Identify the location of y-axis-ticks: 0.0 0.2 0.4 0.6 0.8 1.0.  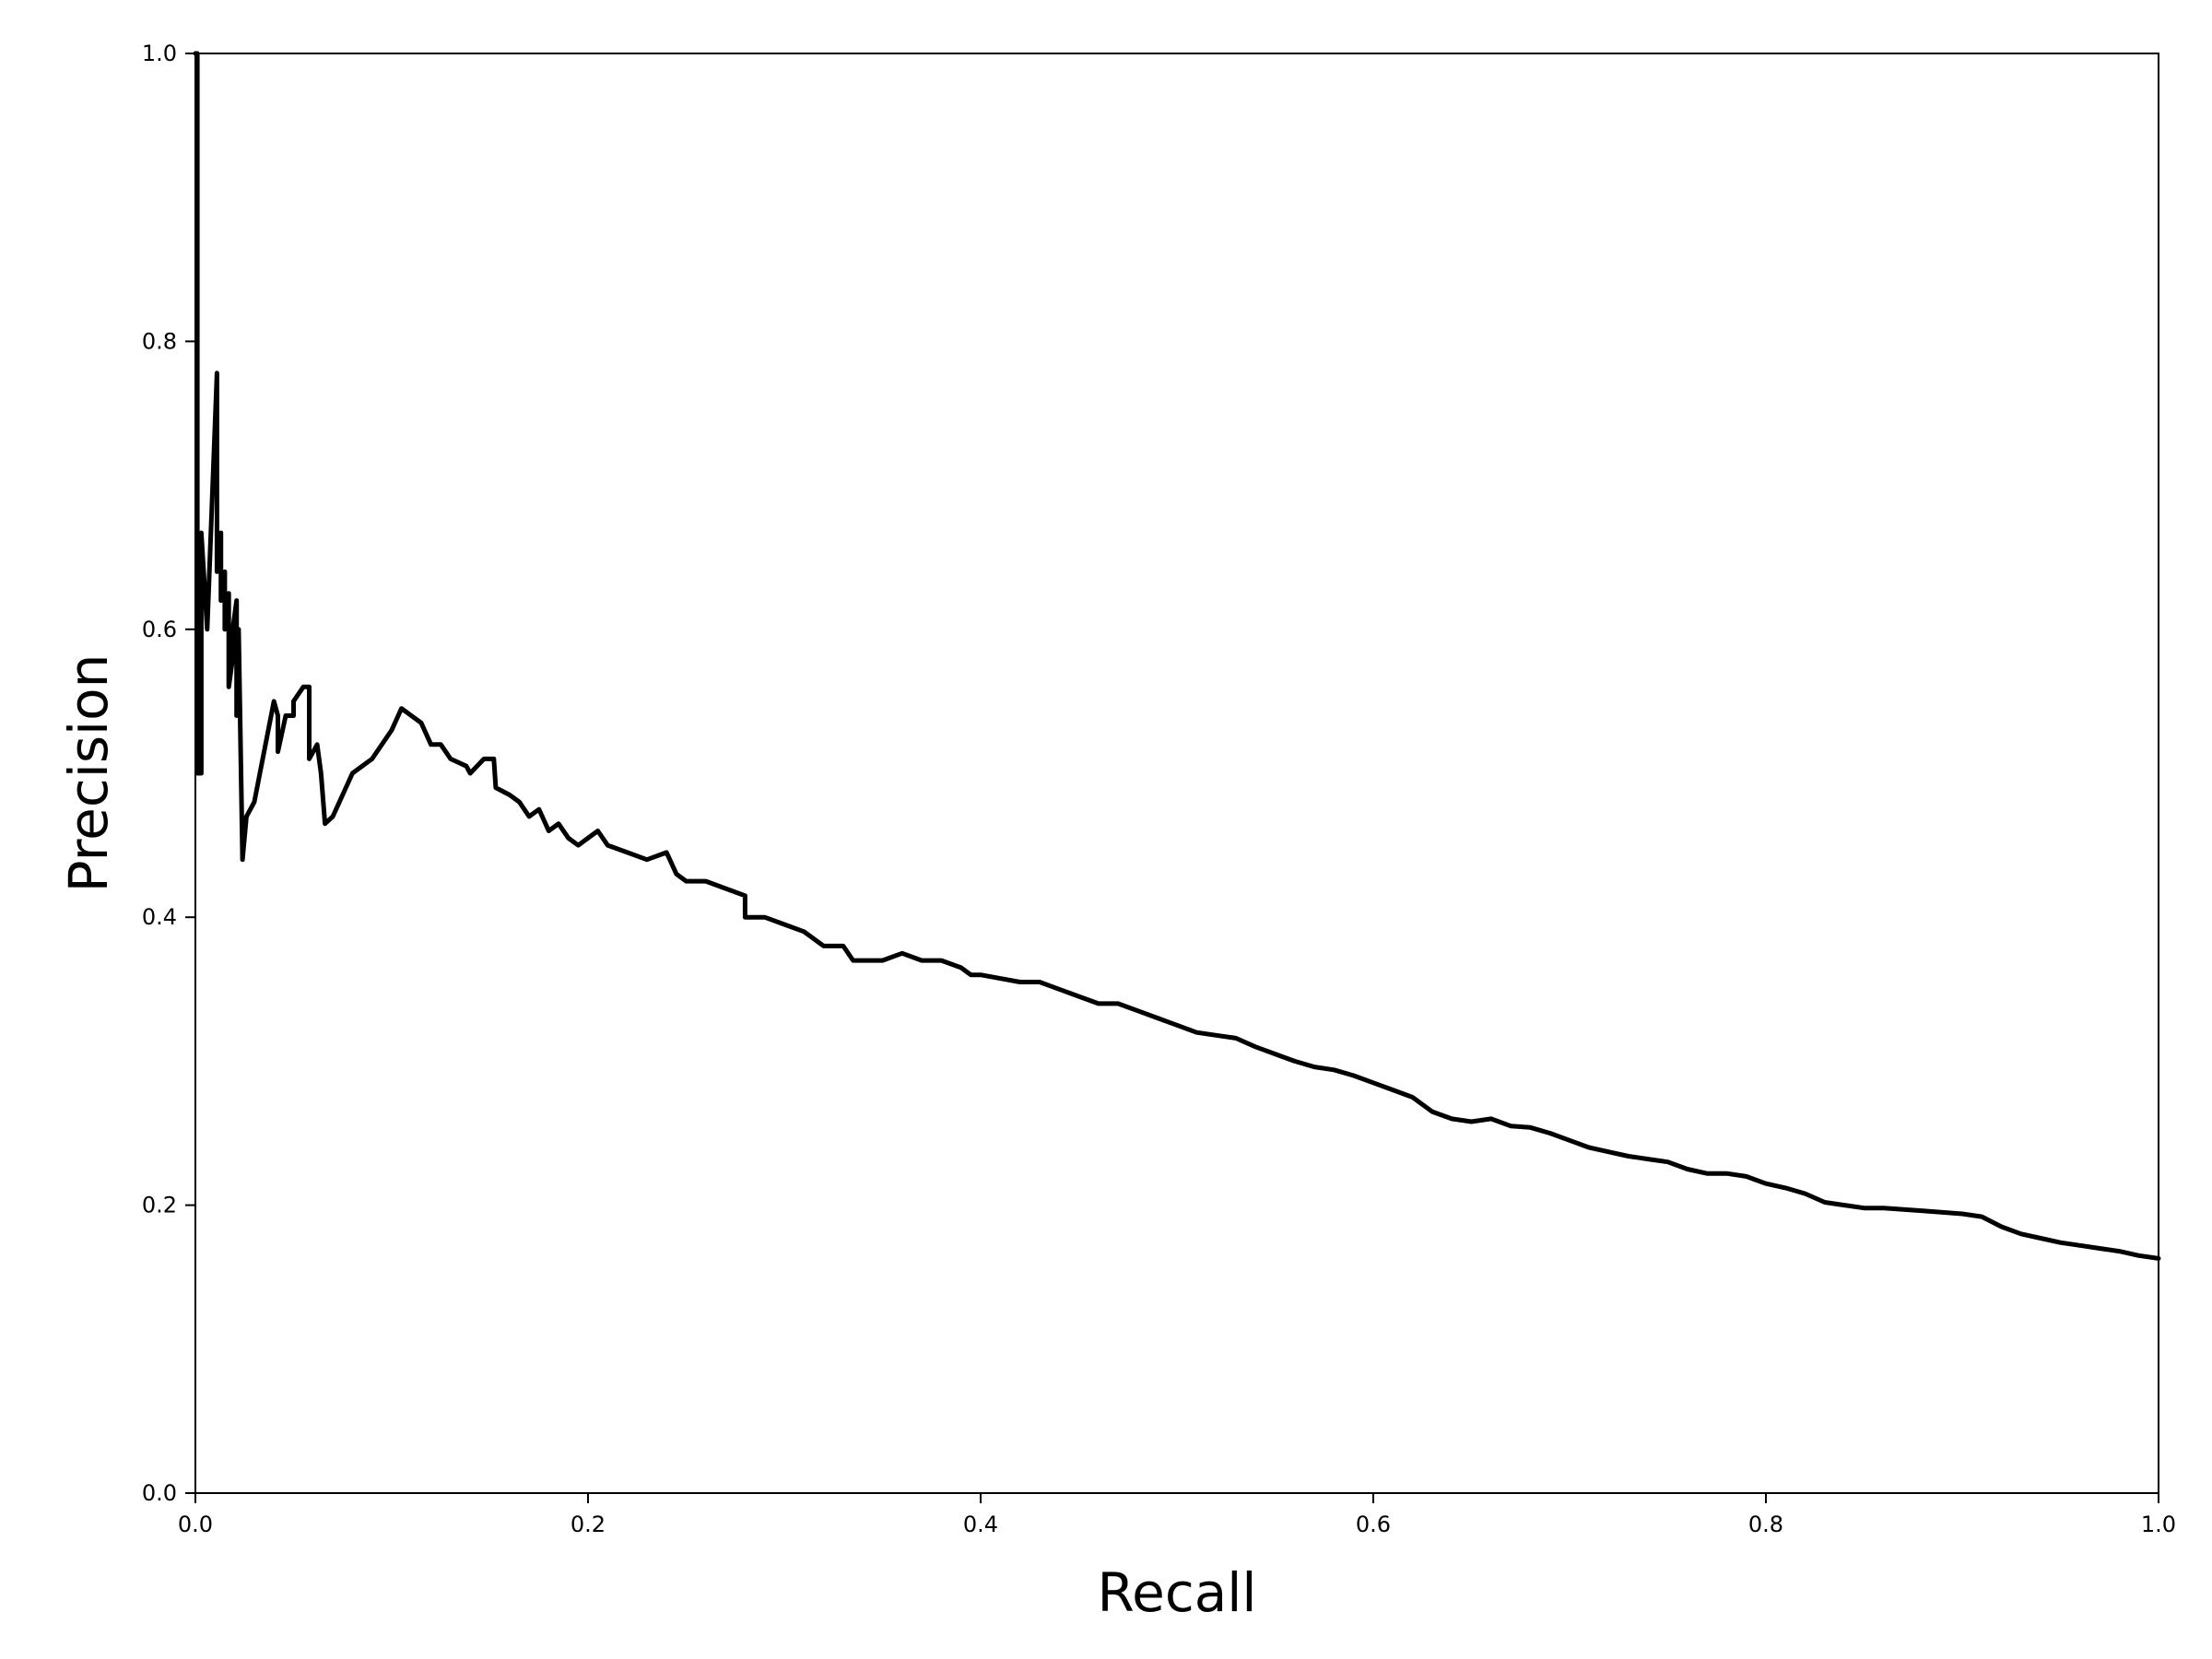
(168, 773).